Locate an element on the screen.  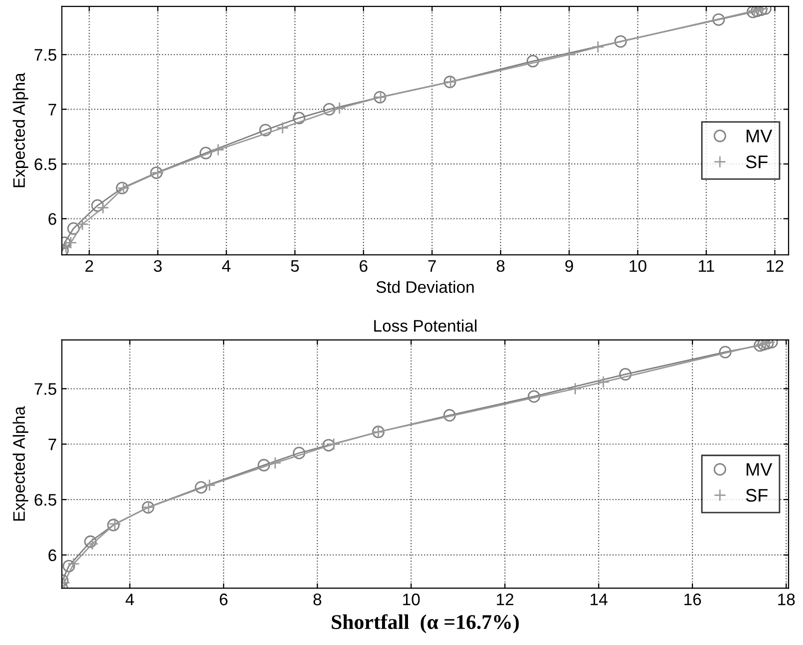
x-tick-label: 2 is located at coordinates (89, 266).